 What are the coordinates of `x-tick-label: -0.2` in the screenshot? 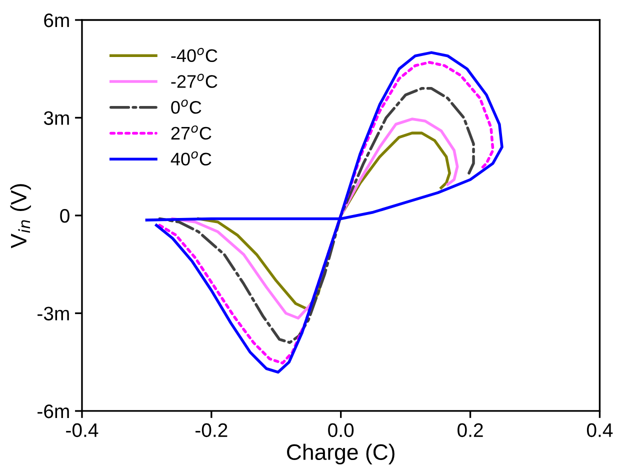 It's located at (212, 430).